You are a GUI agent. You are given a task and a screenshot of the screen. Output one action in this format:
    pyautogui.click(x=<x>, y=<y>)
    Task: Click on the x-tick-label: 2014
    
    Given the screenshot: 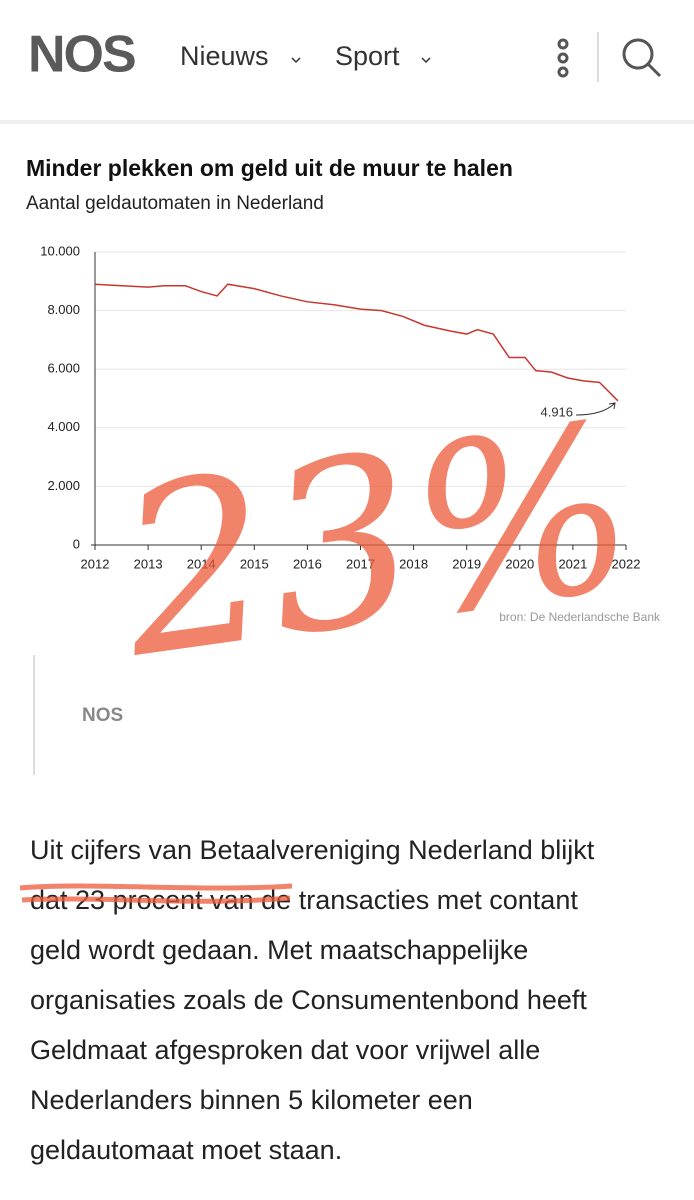 What is the action you would take?
    pyautogui.click(x=201, y=563)
    